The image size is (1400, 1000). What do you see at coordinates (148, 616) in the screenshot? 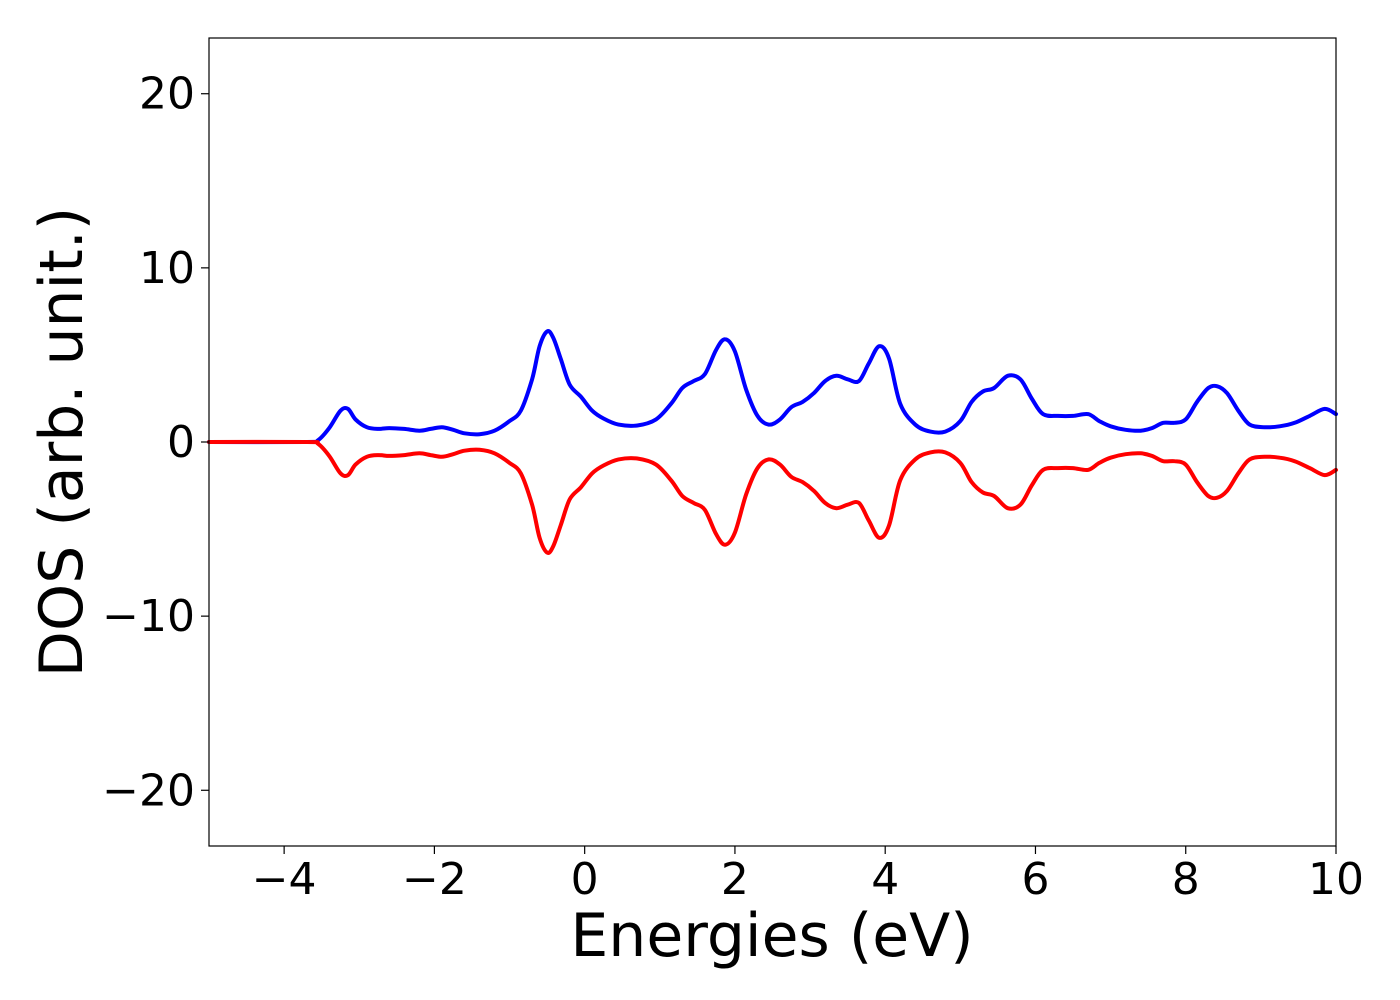
I see `y-tick-label: −10` at bounding box center [148, 616].